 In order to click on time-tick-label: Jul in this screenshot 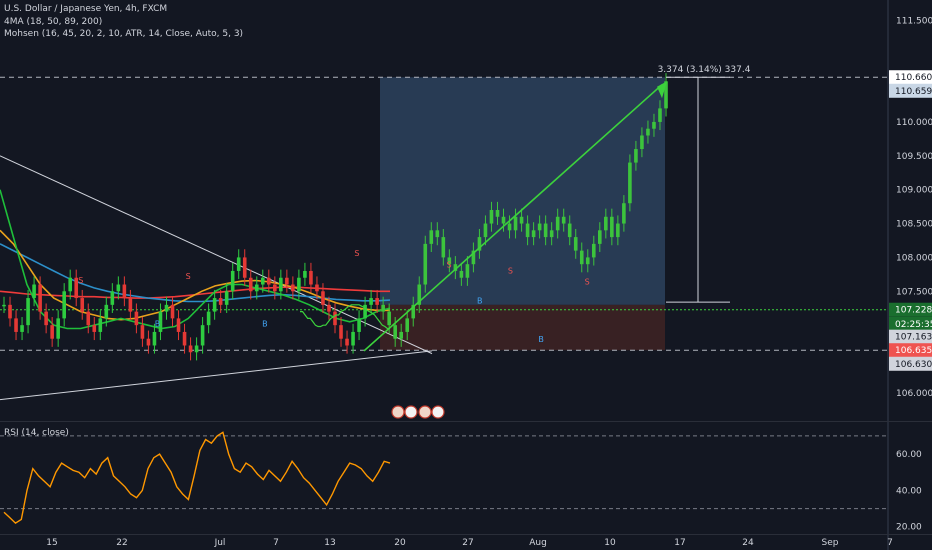, I will do `click(220, 543)`.